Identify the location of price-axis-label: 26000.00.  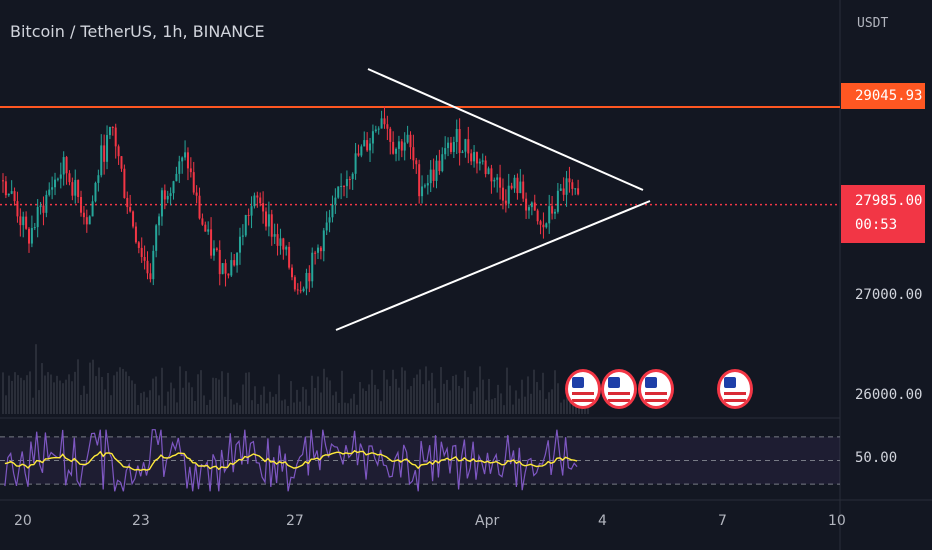
(889, 395).